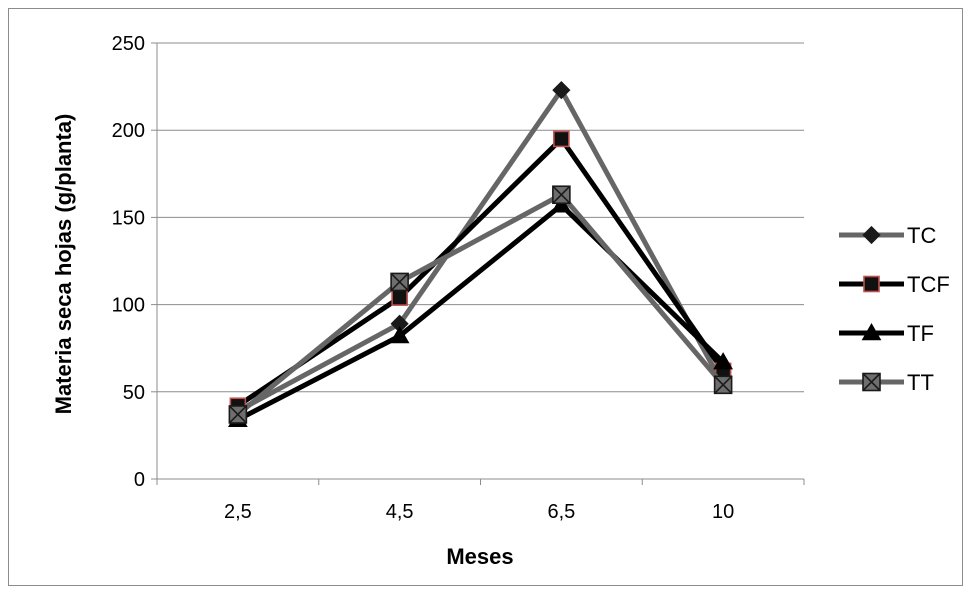 Image resolution: width=973 pixels, height=594 pixels. Describe the element at coordinates (479, 556) in the screenshot. I see `x-axis-label: Meses` at that location.